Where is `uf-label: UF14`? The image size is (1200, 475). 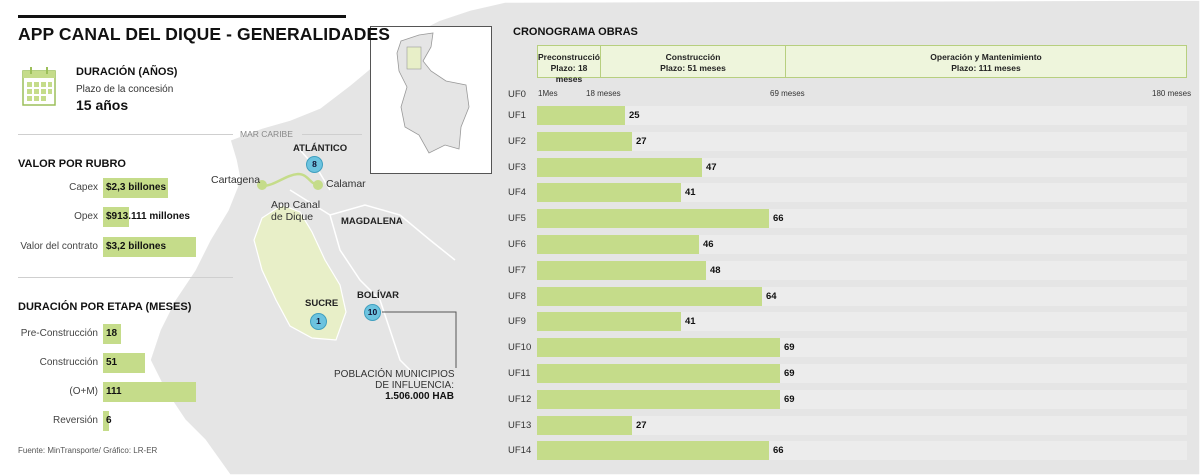 uf-label: UF14 is located at coordinates (520, 450).